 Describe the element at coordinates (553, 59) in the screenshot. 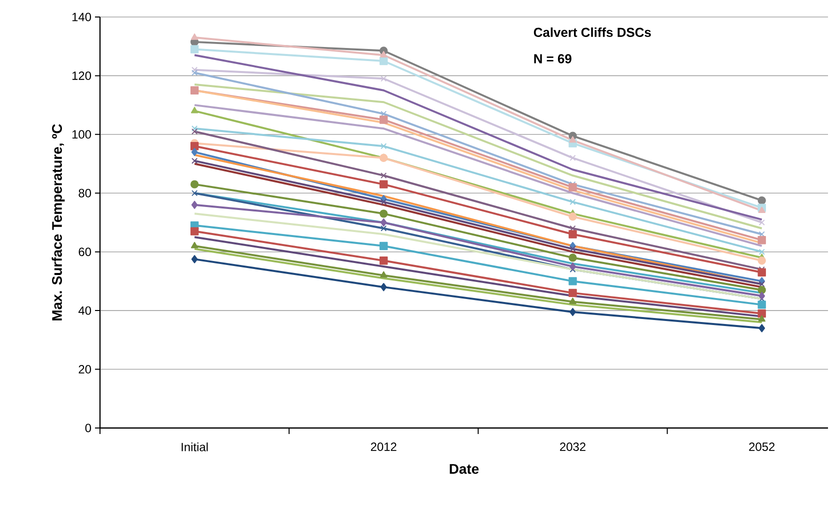

I see `annotation: N = 69` at that location.